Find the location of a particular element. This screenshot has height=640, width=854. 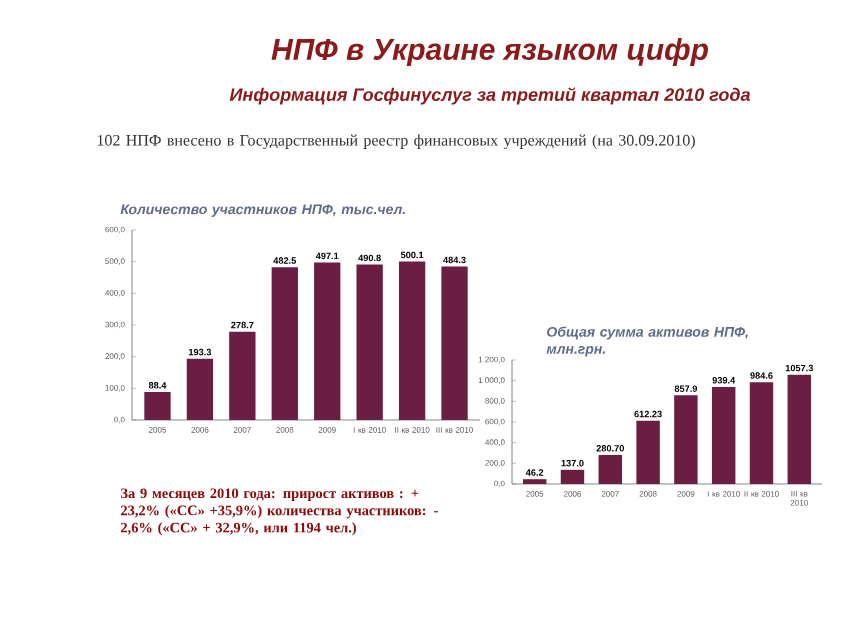

text: 102 НПФ внесено в Государственный реестр финансовых учреждений (на 30.09.2010) is located at coordinates (396, 141).